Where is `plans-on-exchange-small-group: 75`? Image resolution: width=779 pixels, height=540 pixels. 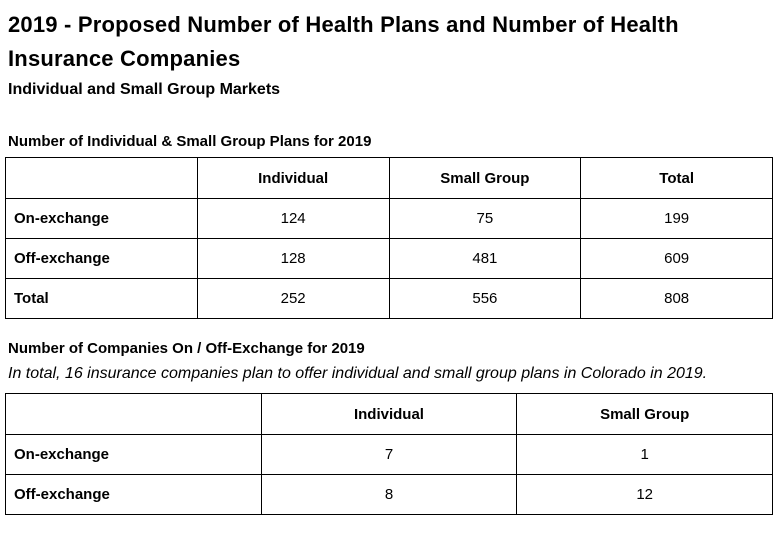 plans-on-exchange-small-group: 75 is located at coordinates (485, 218).